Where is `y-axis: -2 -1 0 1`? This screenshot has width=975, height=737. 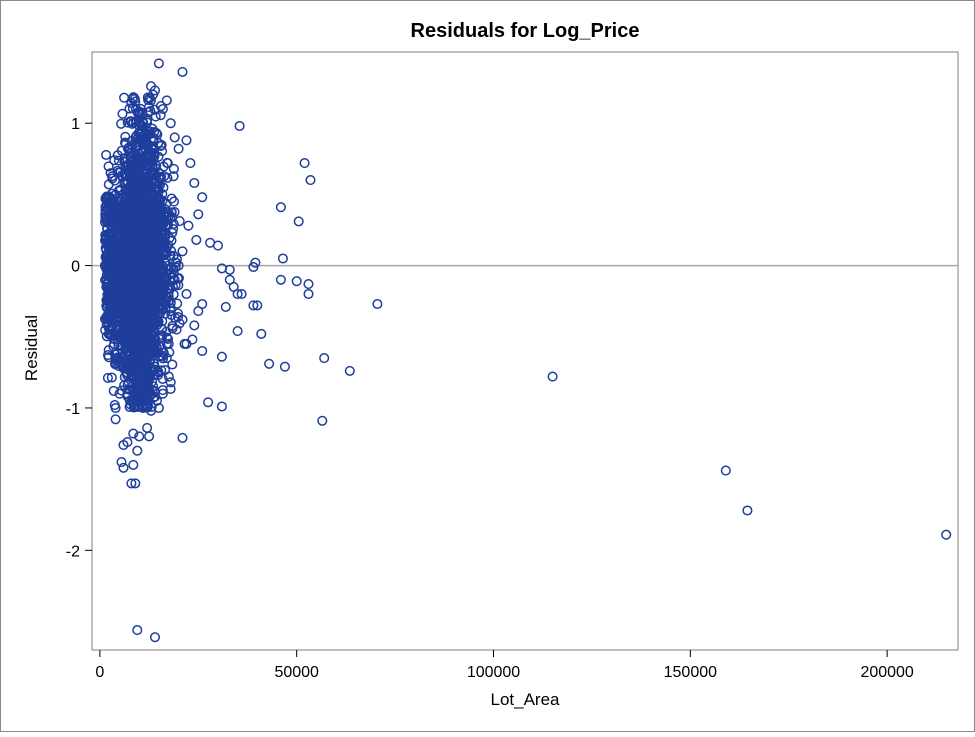
y-axis: -2 -1 0 1 is located at coordinates (79, 338).